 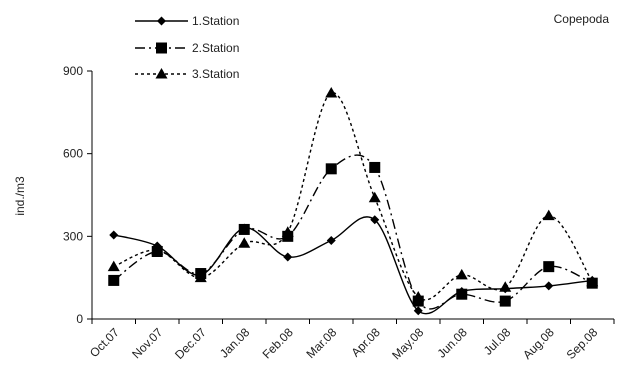 What do you see at coordinates (187, 21) in the screenshot?
I see `legend-item: 1.Station` at bounding box center [187, 21].